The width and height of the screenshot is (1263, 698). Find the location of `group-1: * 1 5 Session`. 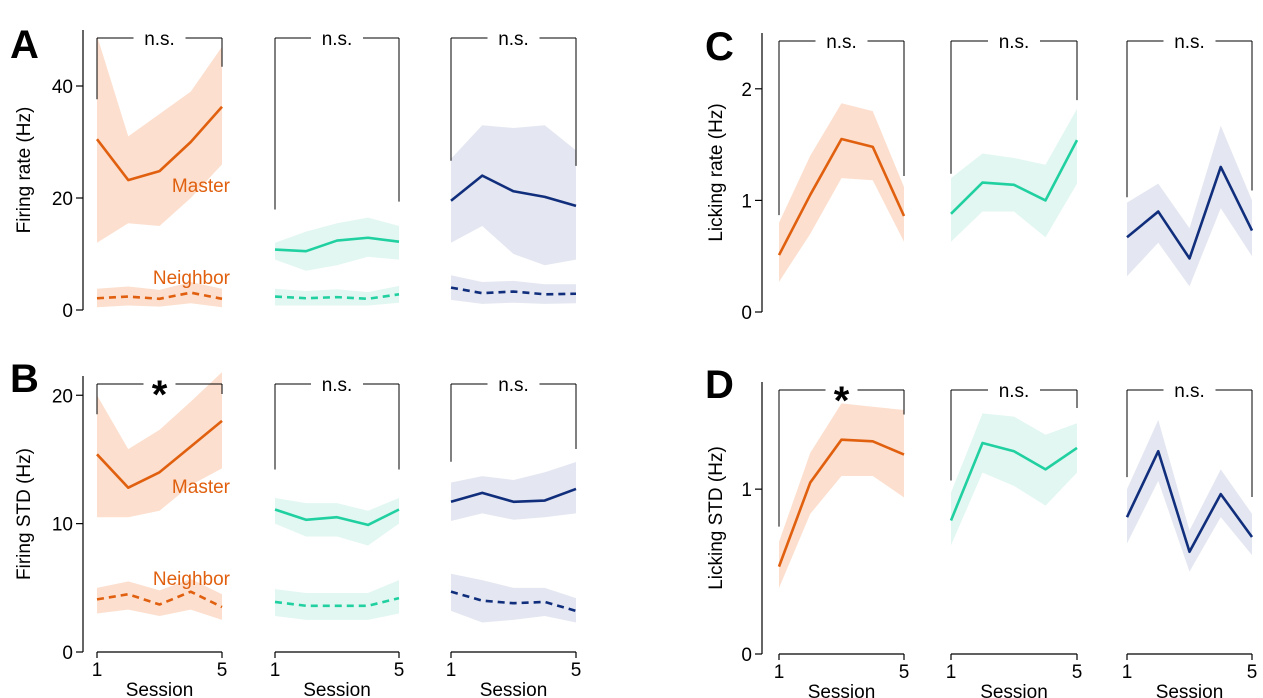

group-1: * 1 5 Session is located at coordinates (842, 538).